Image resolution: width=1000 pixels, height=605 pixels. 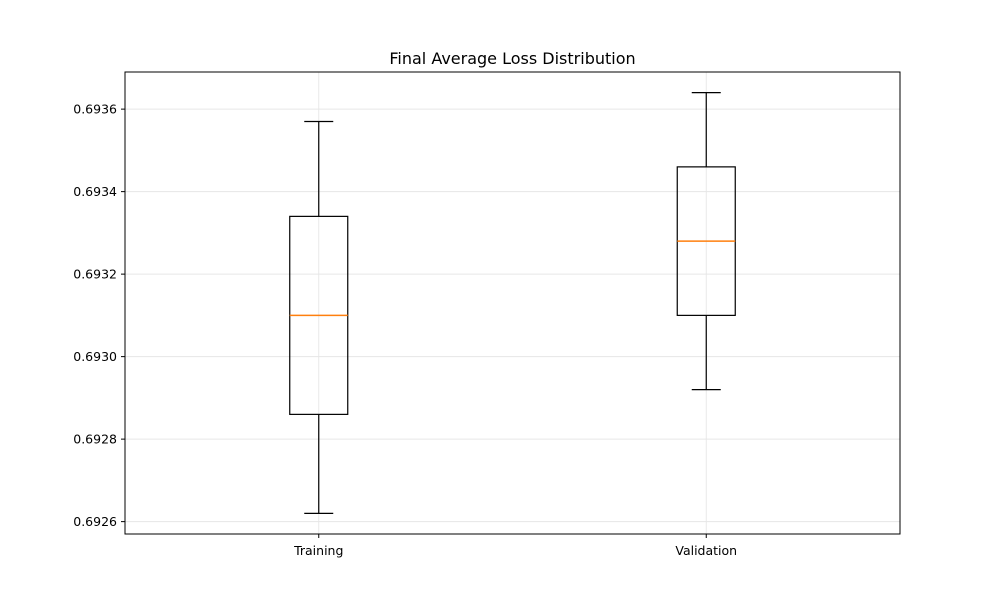 I want to click on chart-title: Final Average Loss Distribution, so click(x=512, y=58).